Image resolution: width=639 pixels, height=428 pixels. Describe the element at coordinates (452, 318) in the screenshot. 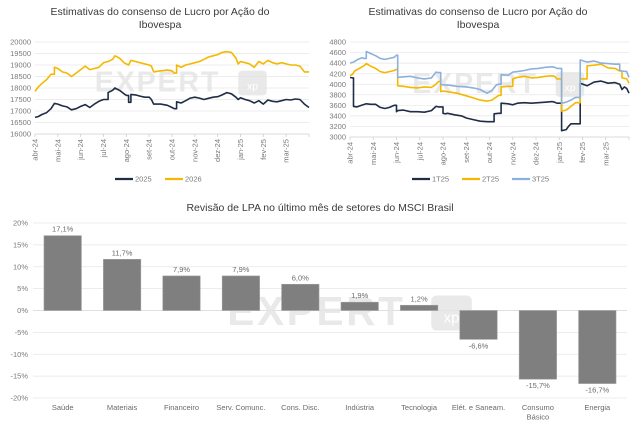

I see `c3-watermark-badge-text: xp` at that location.